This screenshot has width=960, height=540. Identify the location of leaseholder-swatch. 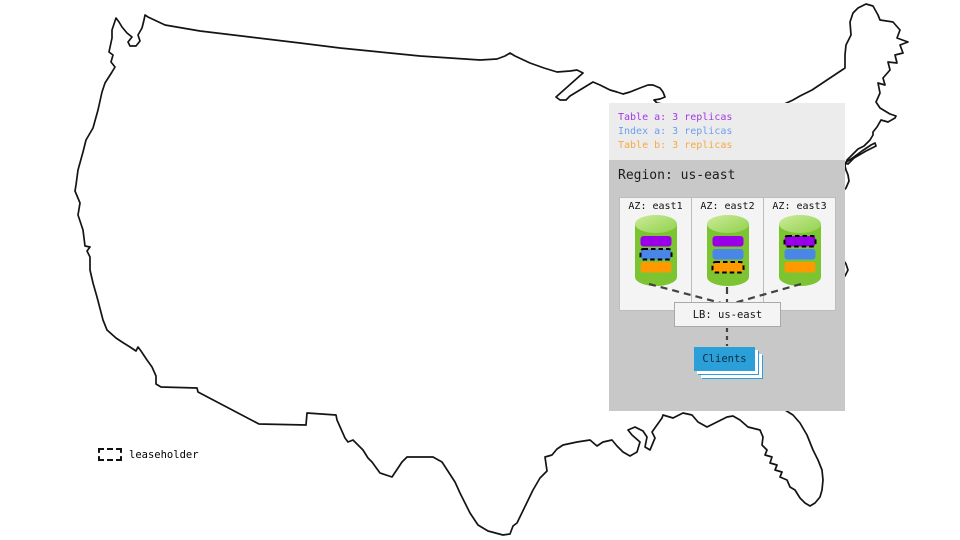
(110, 454).